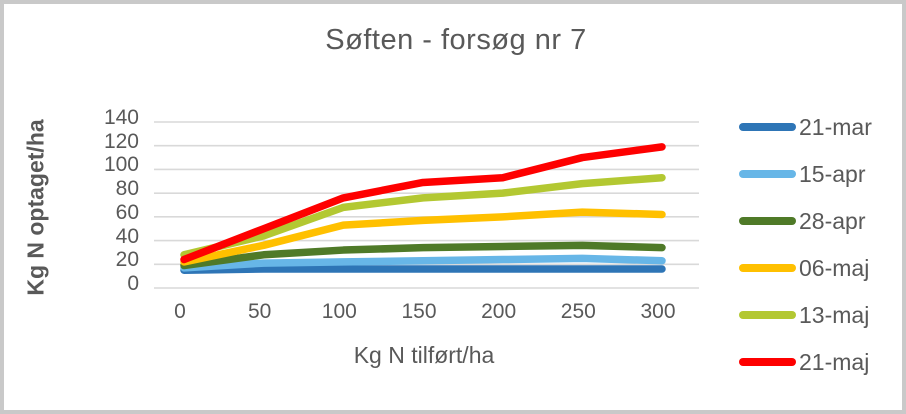 This screenshot has height=414, width=906. Describe the element at coordinates (423, 269) in the screenshot. I see `series-line-21-mar` at that location.